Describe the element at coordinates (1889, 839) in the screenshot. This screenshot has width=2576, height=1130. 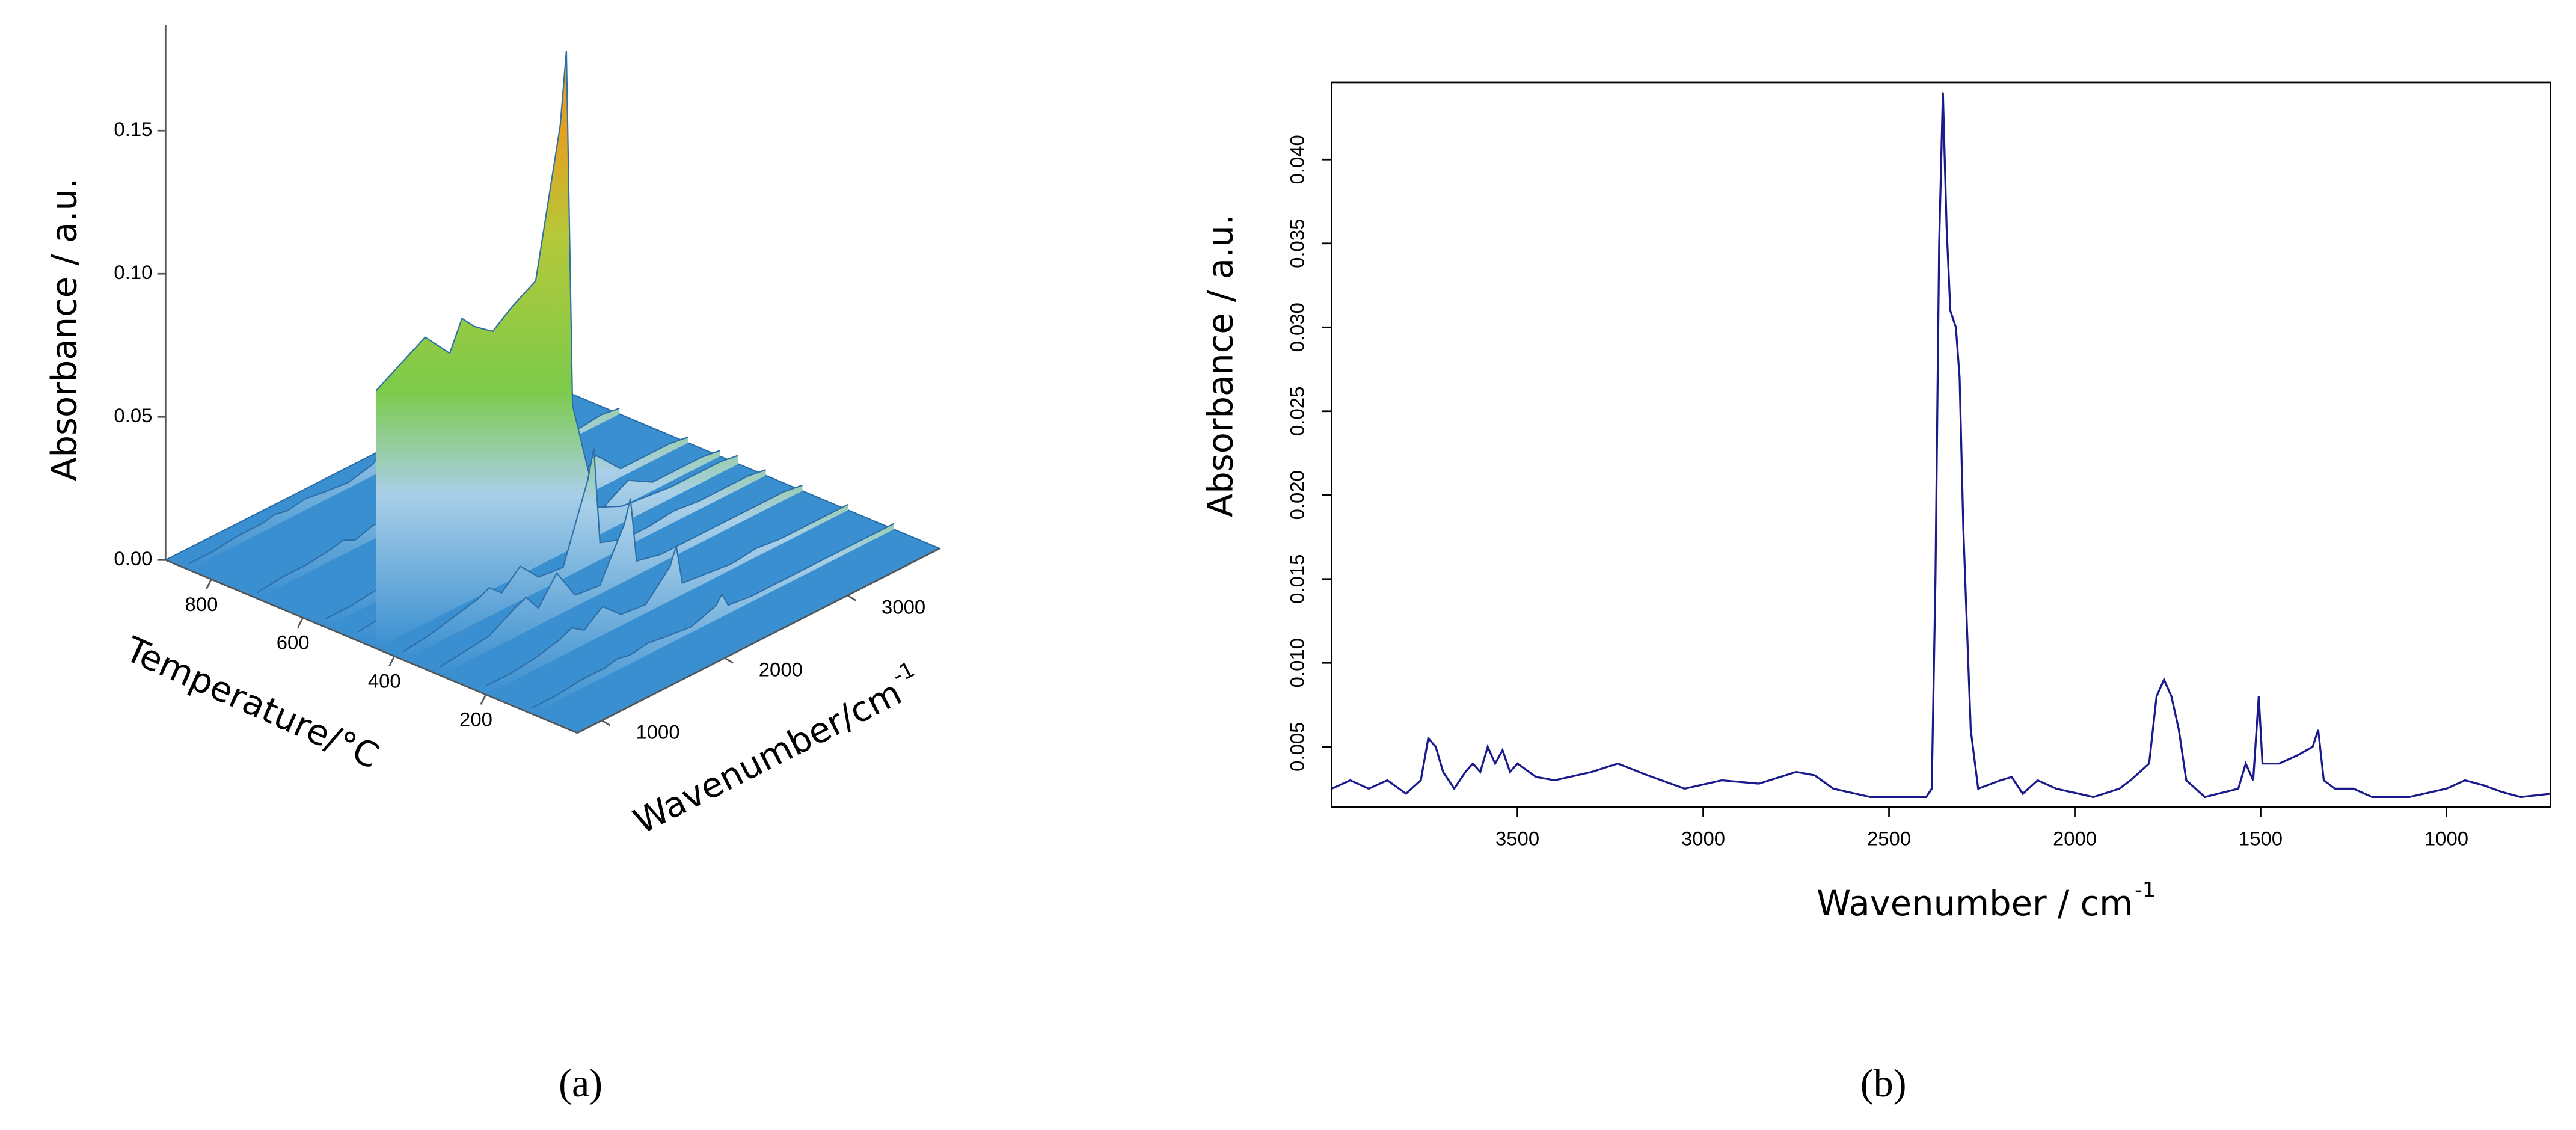
I see `x-tick-label: 2500` at that location.